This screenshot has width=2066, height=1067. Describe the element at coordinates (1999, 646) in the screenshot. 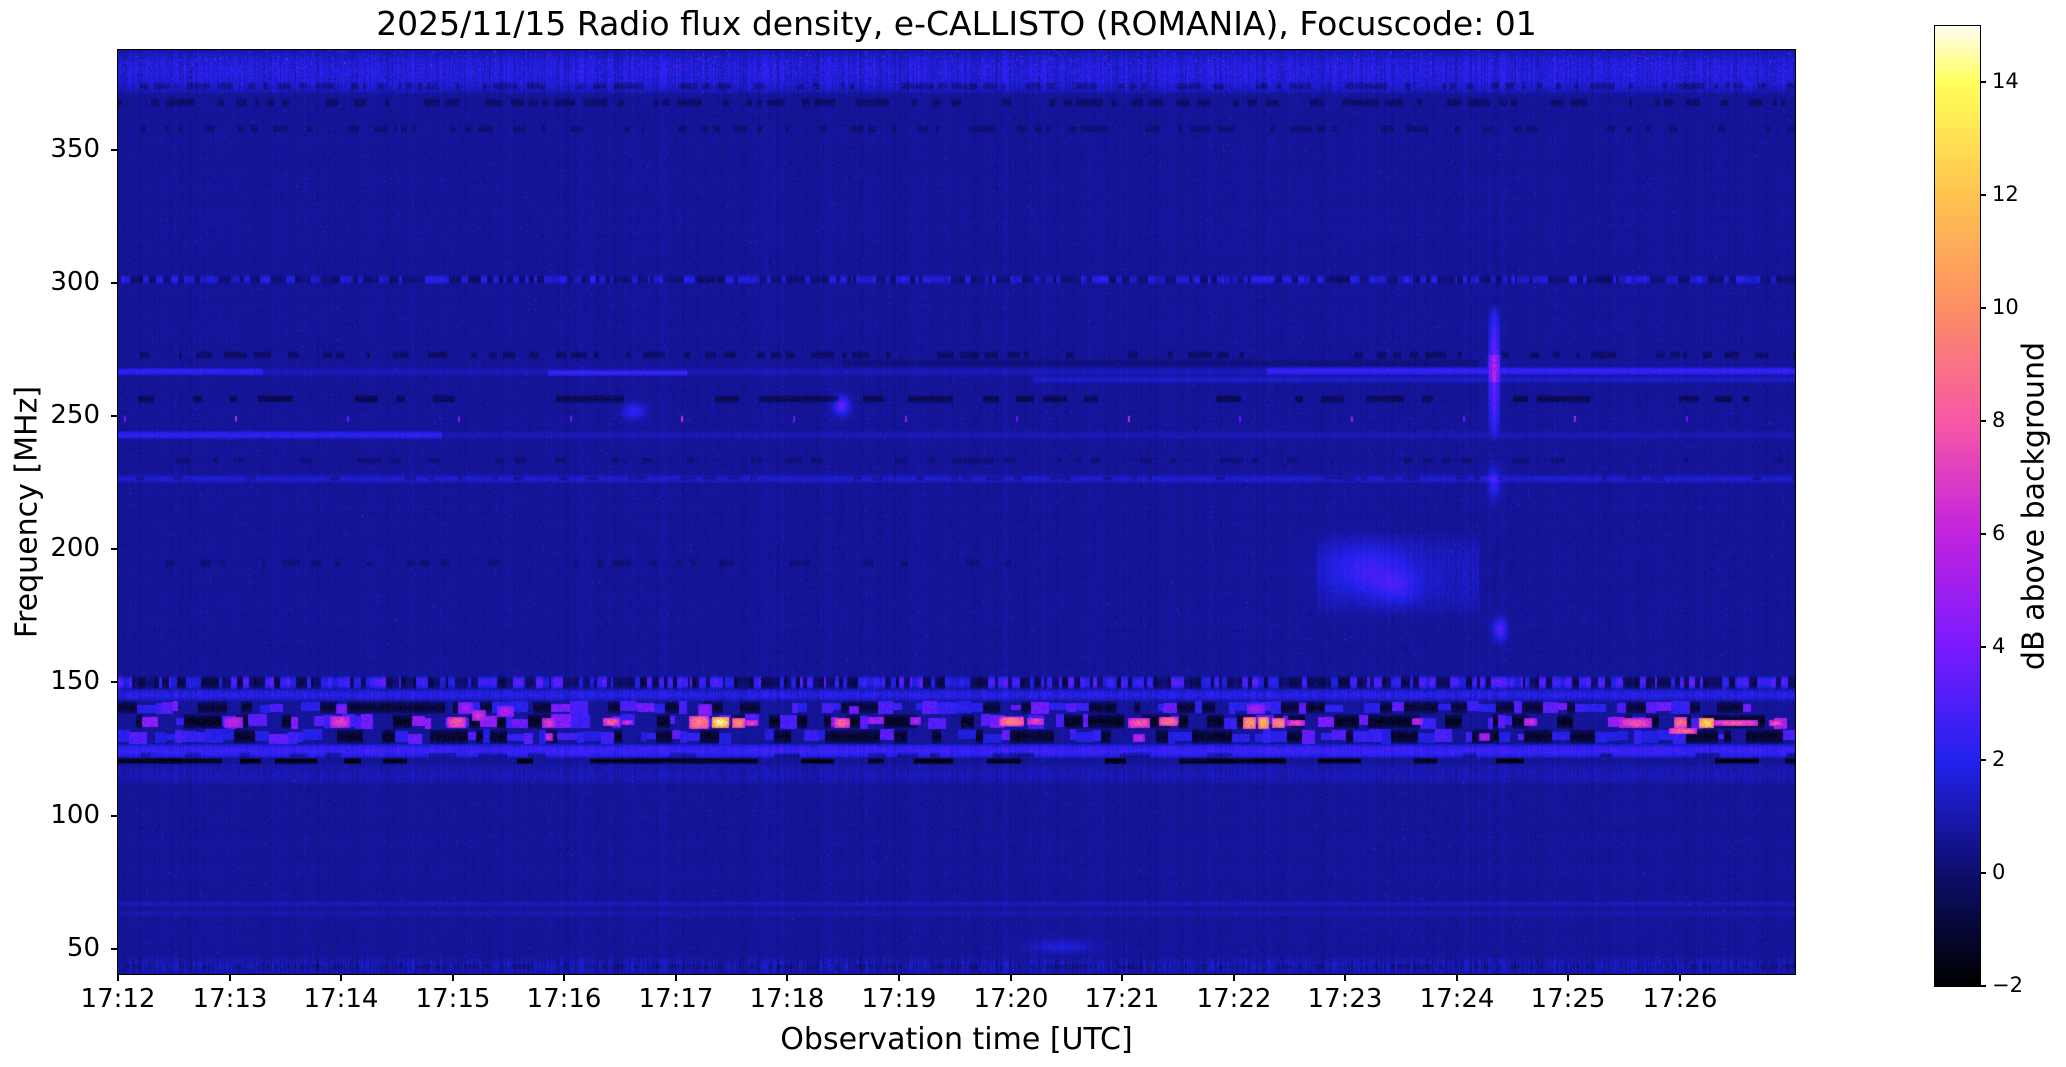

I see `colorbar-tick-label: 4` at that location.